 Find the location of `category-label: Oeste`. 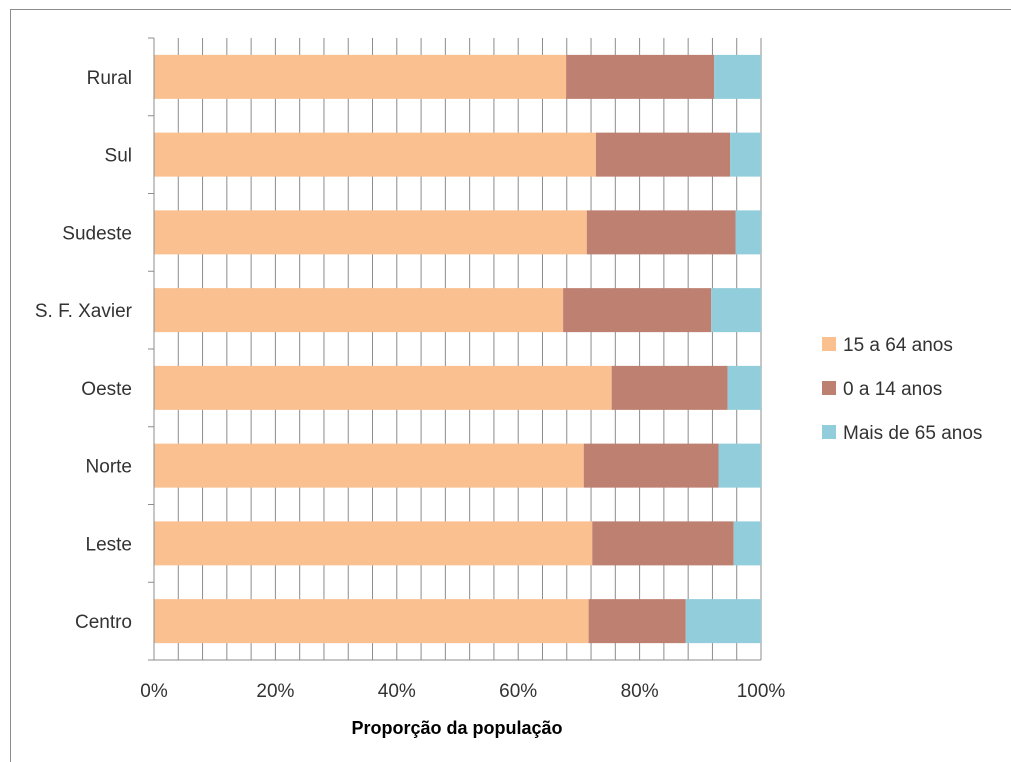

category-label: Oeste is located at coordinates (106, 389).